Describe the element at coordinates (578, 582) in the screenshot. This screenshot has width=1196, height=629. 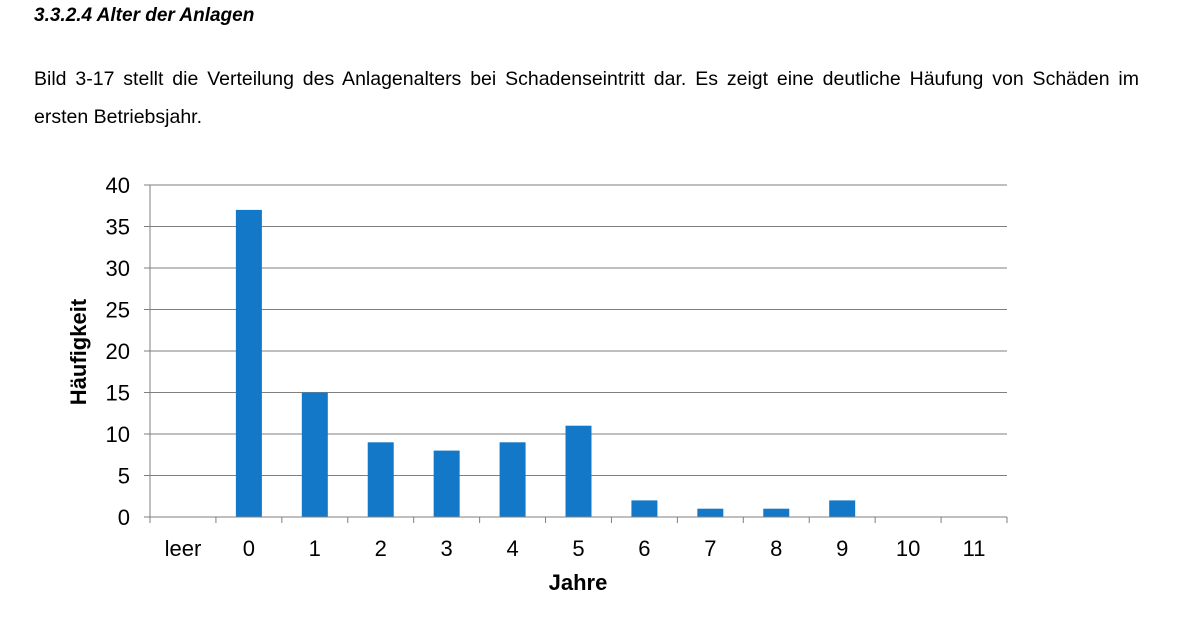
I see `x-axis-title: Jahre` at that location.